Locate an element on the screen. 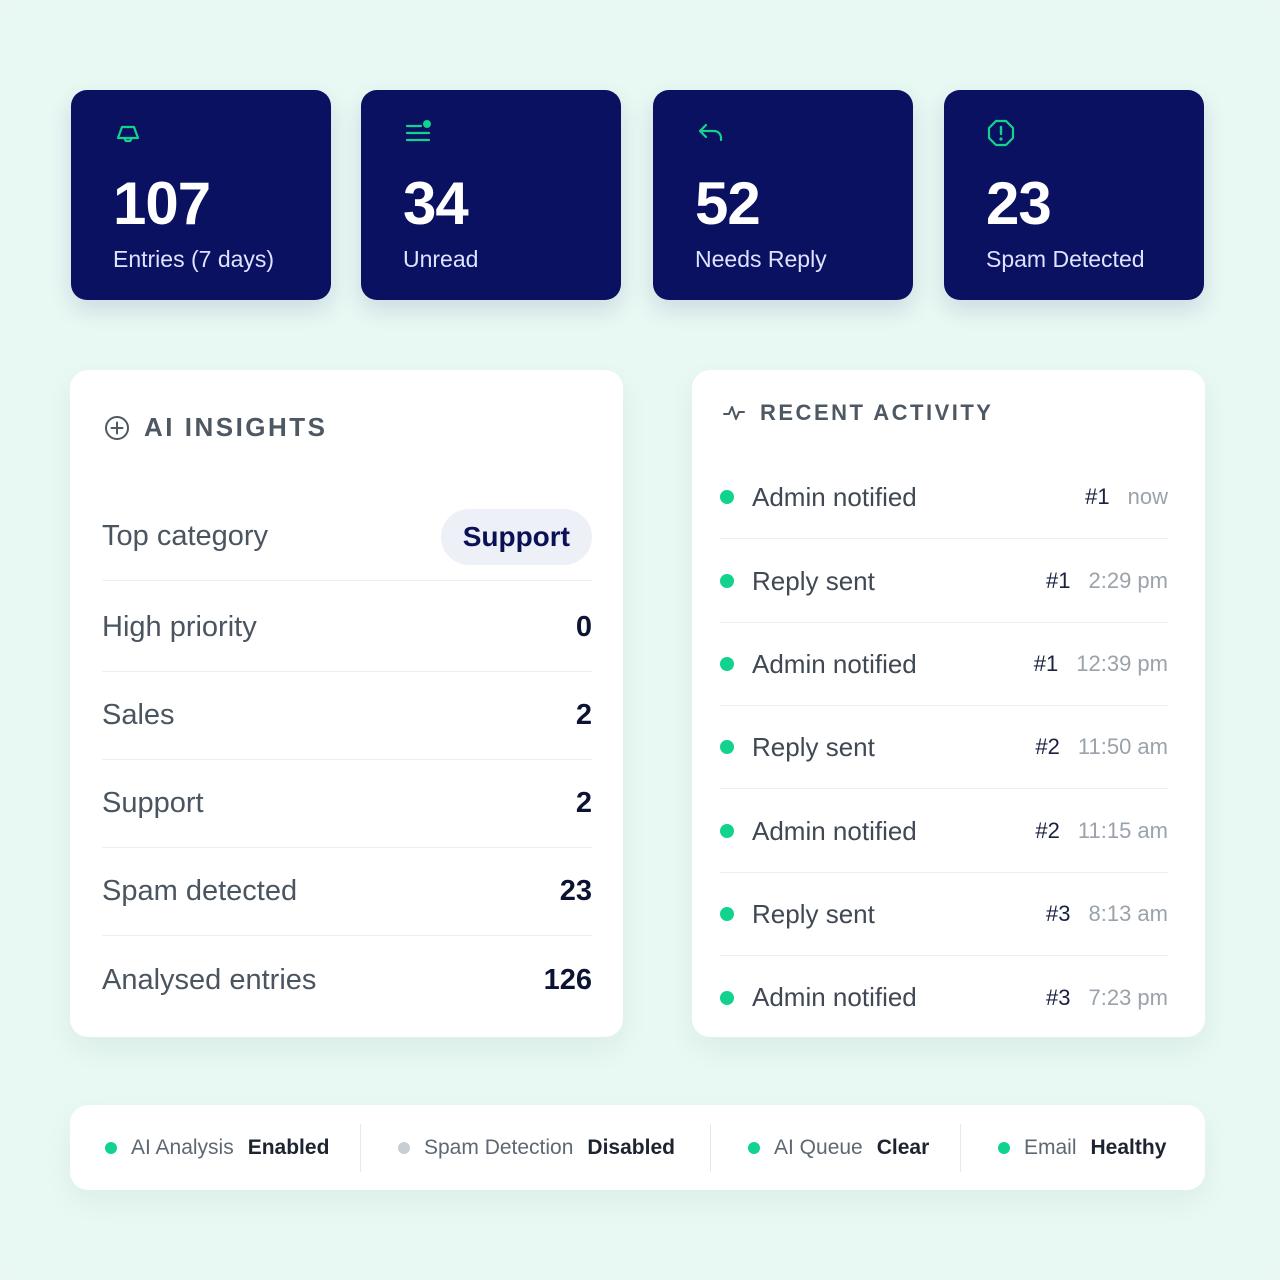 This screenshot has width=1280, height=1280. insight-row: High priority 0 is located at coordinates (347, 628).